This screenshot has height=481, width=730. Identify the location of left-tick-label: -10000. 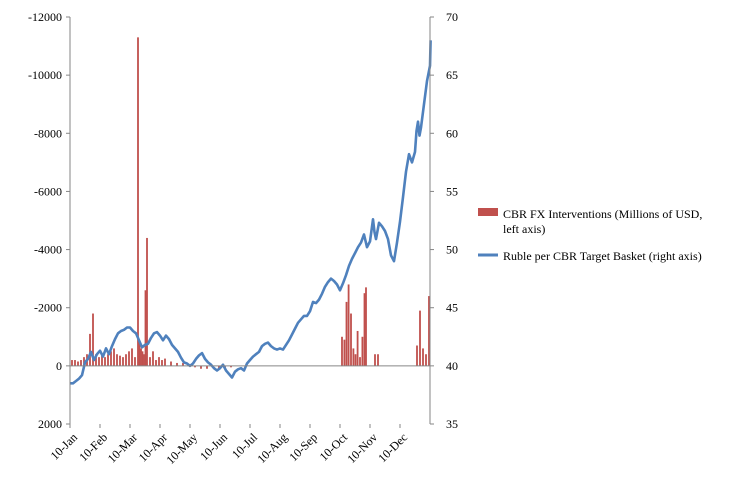
(45, 75).